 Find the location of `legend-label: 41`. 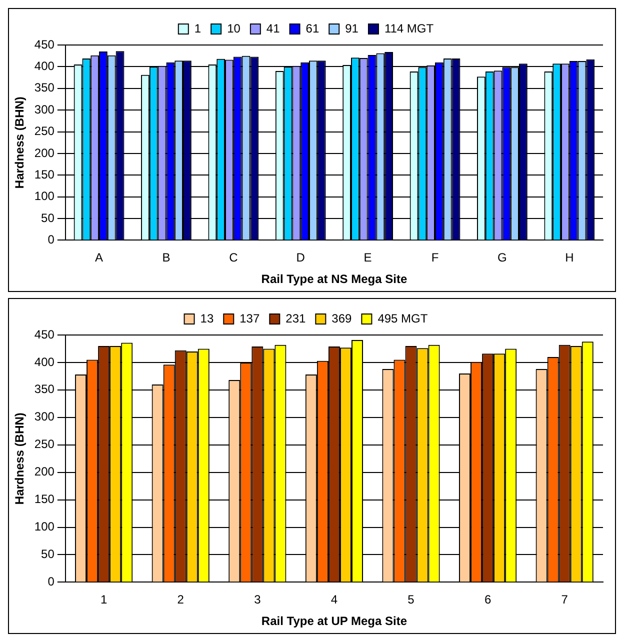

legend-label: 41 is located at coordinates (273, 28).